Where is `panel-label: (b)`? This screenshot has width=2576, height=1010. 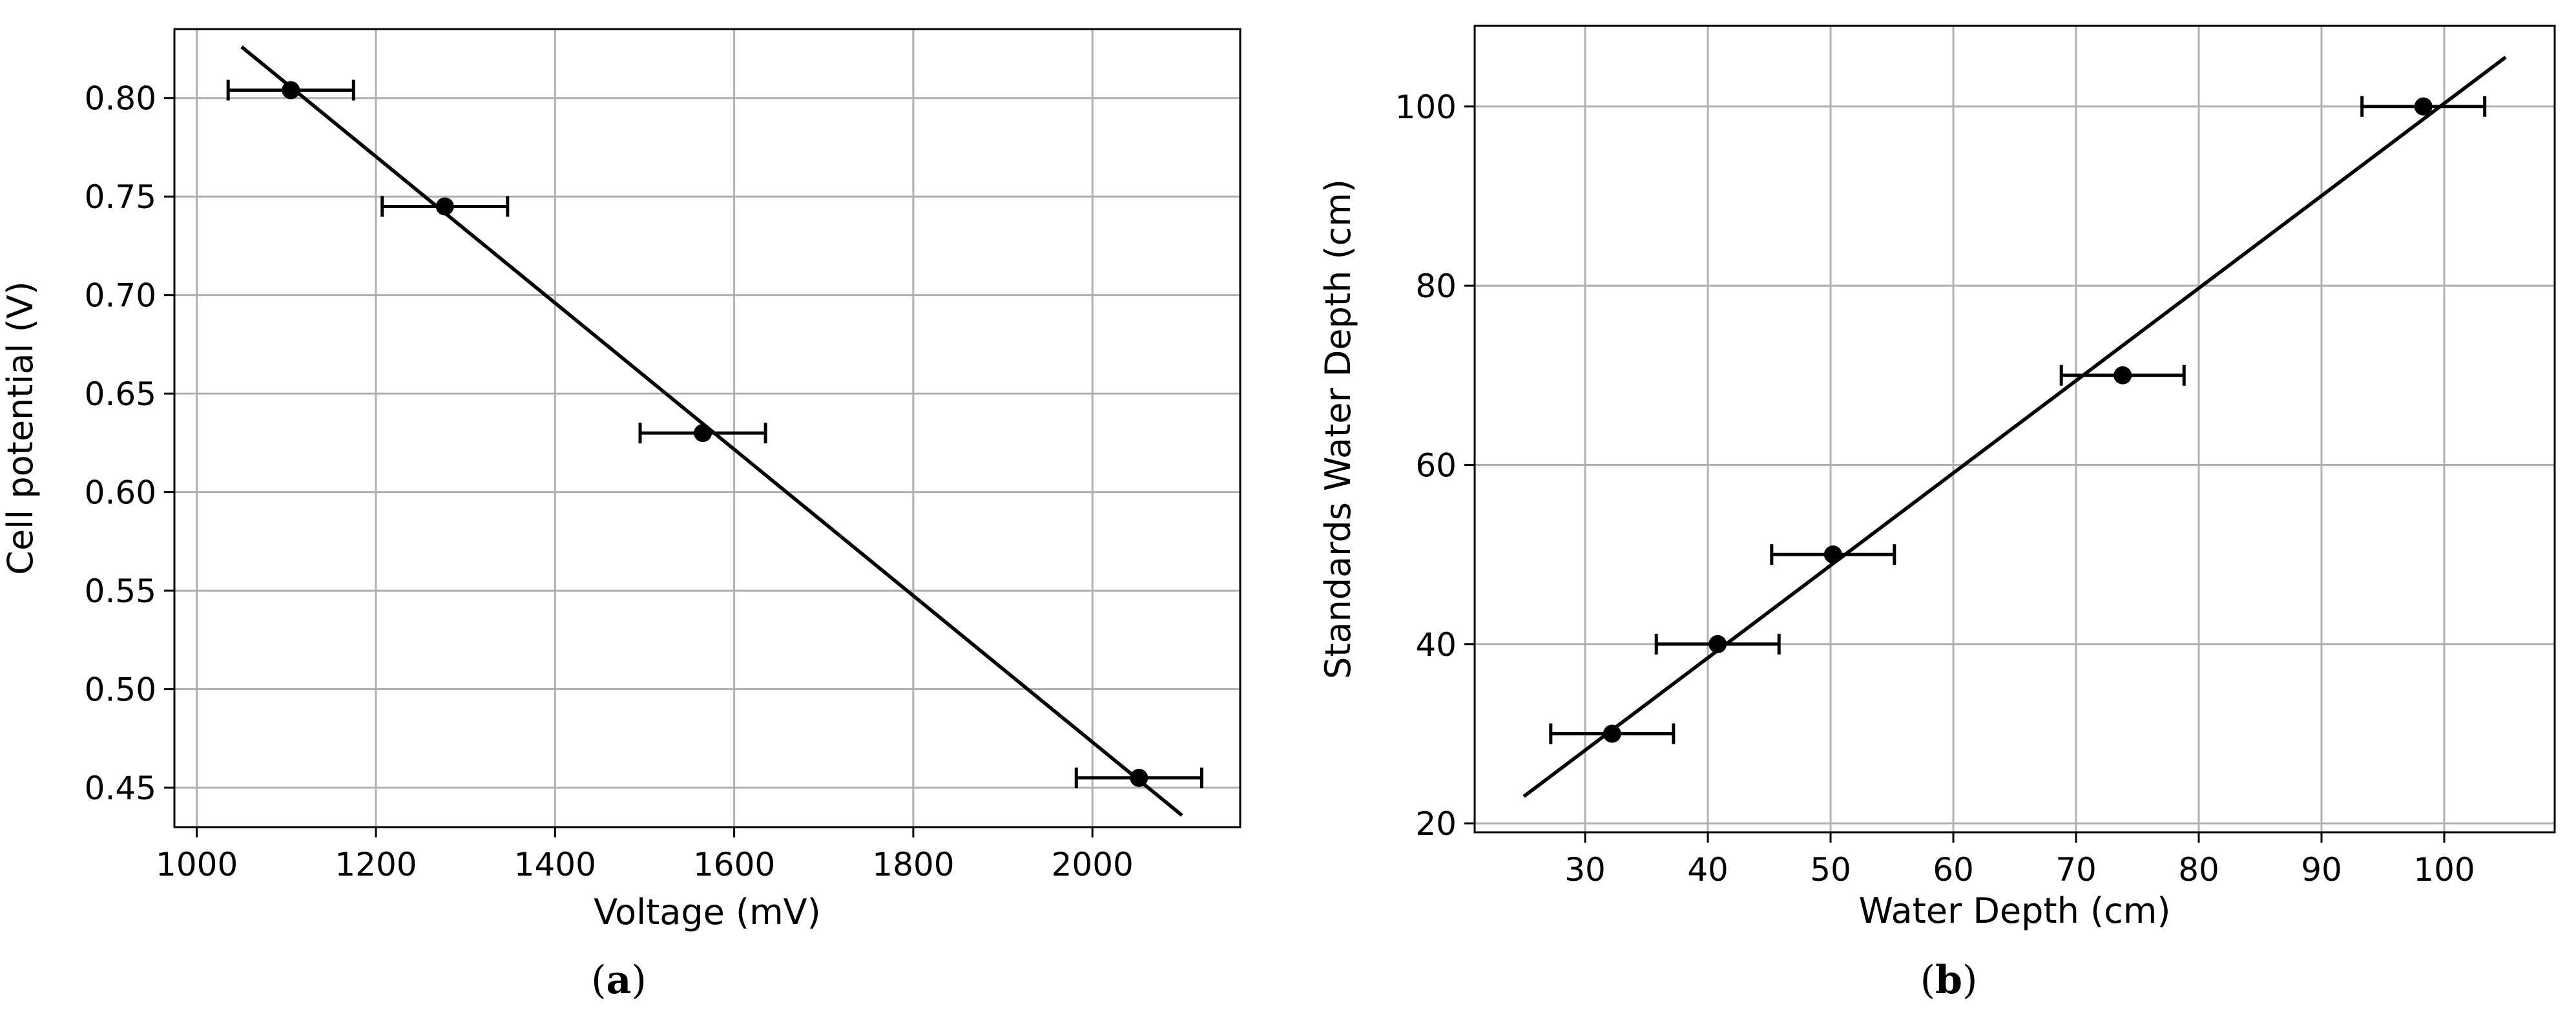
panel-label: (b) is located at coordinates (1949, 980).